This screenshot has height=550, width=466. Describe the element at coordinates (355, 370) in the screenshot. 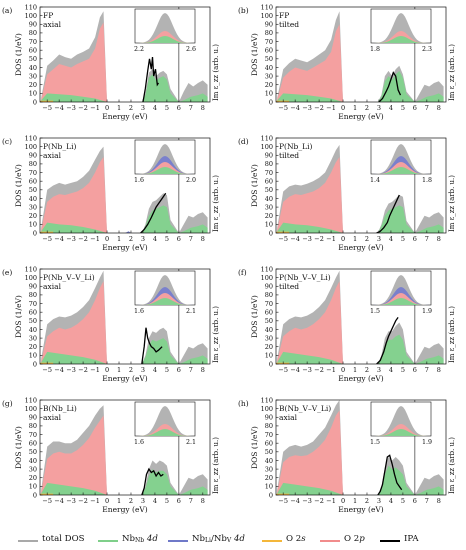

I see `x-tick-label: 1` at that location.